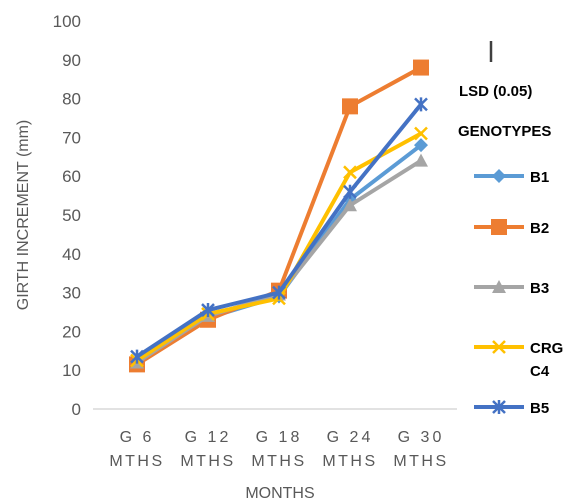 The width and height of the screenshot is (567, 503). What do you see at coordinates (279, 437) in the screenshot?
I see `x-tick-label: G 18` at bounding box center [279, 437].